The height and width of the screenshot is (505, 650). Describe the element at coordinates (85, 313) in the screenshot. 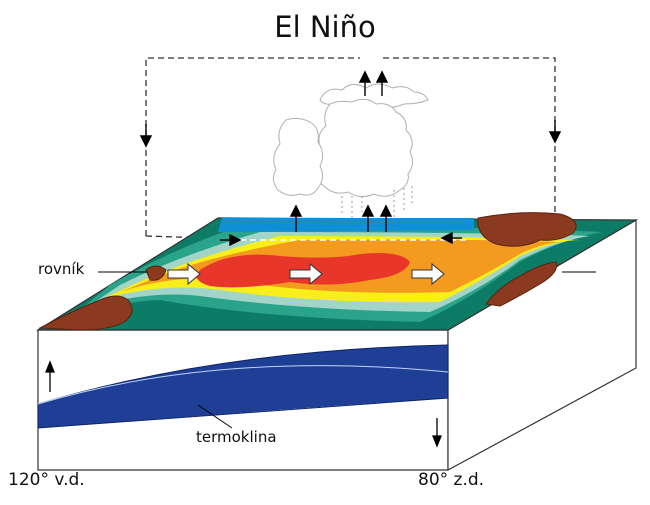

I see `land-west-south` at that location.